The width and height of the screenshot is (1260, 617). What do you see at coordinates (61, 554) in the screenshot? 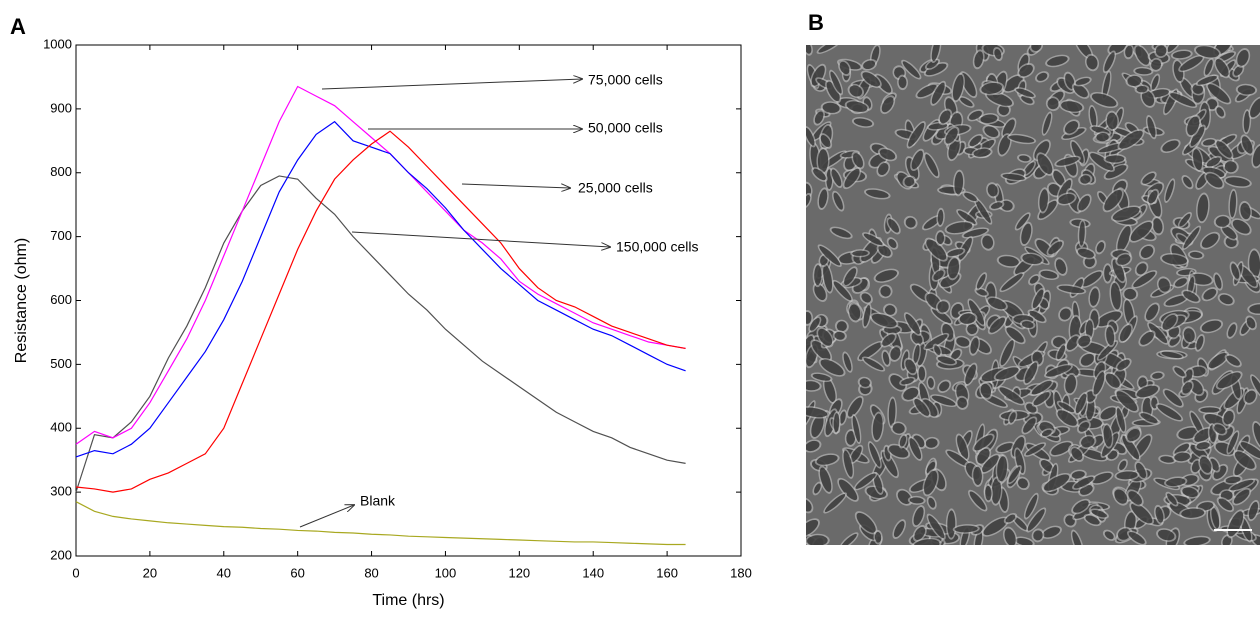
I see `y-tick-label: 200` at bounding box center [61, 554].